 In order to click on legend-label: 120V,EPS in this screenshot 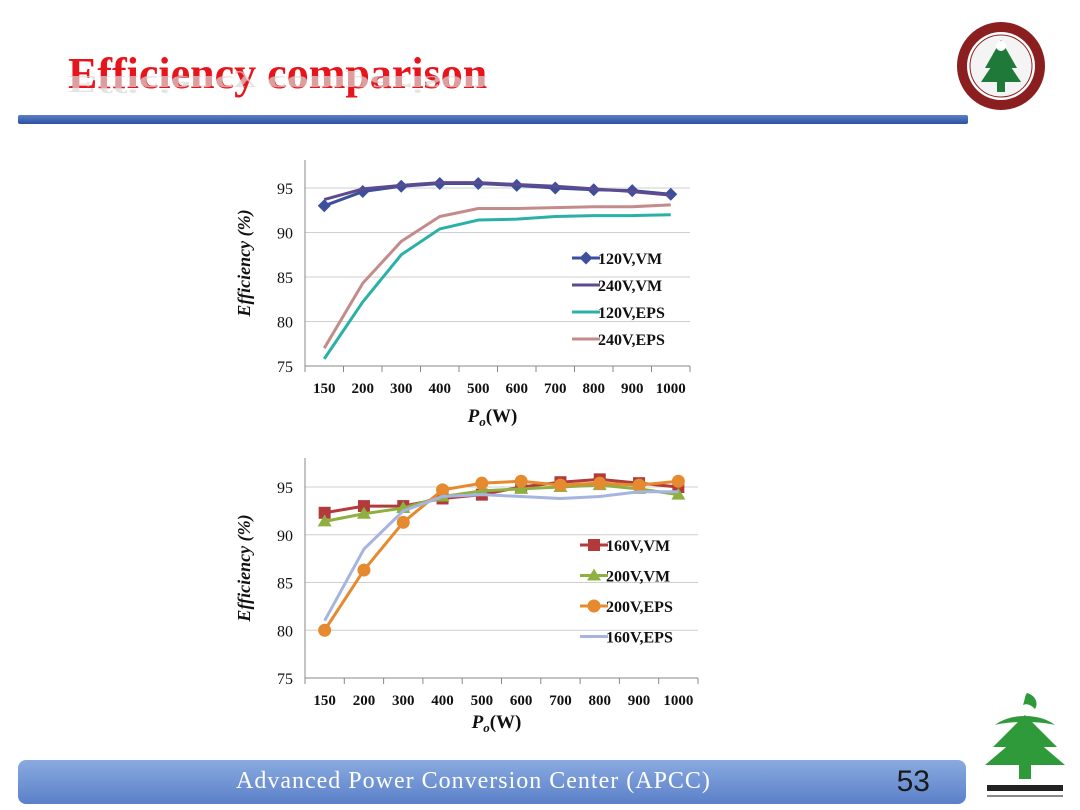, I will do `click(631, 313)`.